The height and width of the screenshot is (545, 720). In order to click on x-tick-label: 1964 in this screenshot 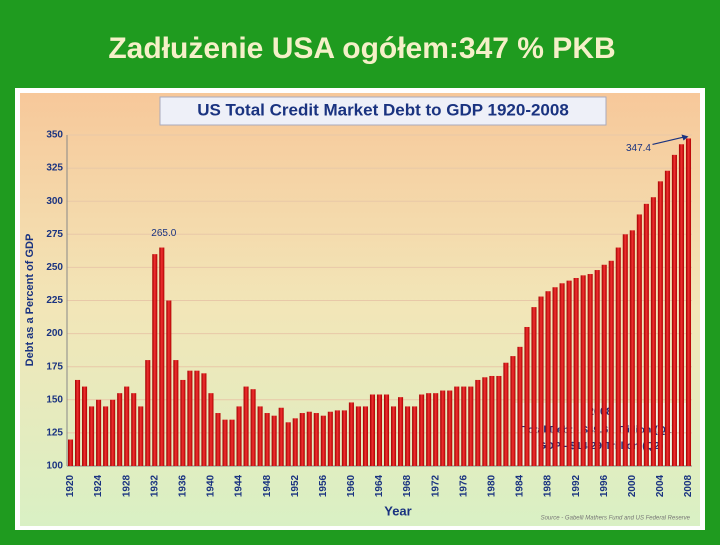, I will do `click(379, 485)`.